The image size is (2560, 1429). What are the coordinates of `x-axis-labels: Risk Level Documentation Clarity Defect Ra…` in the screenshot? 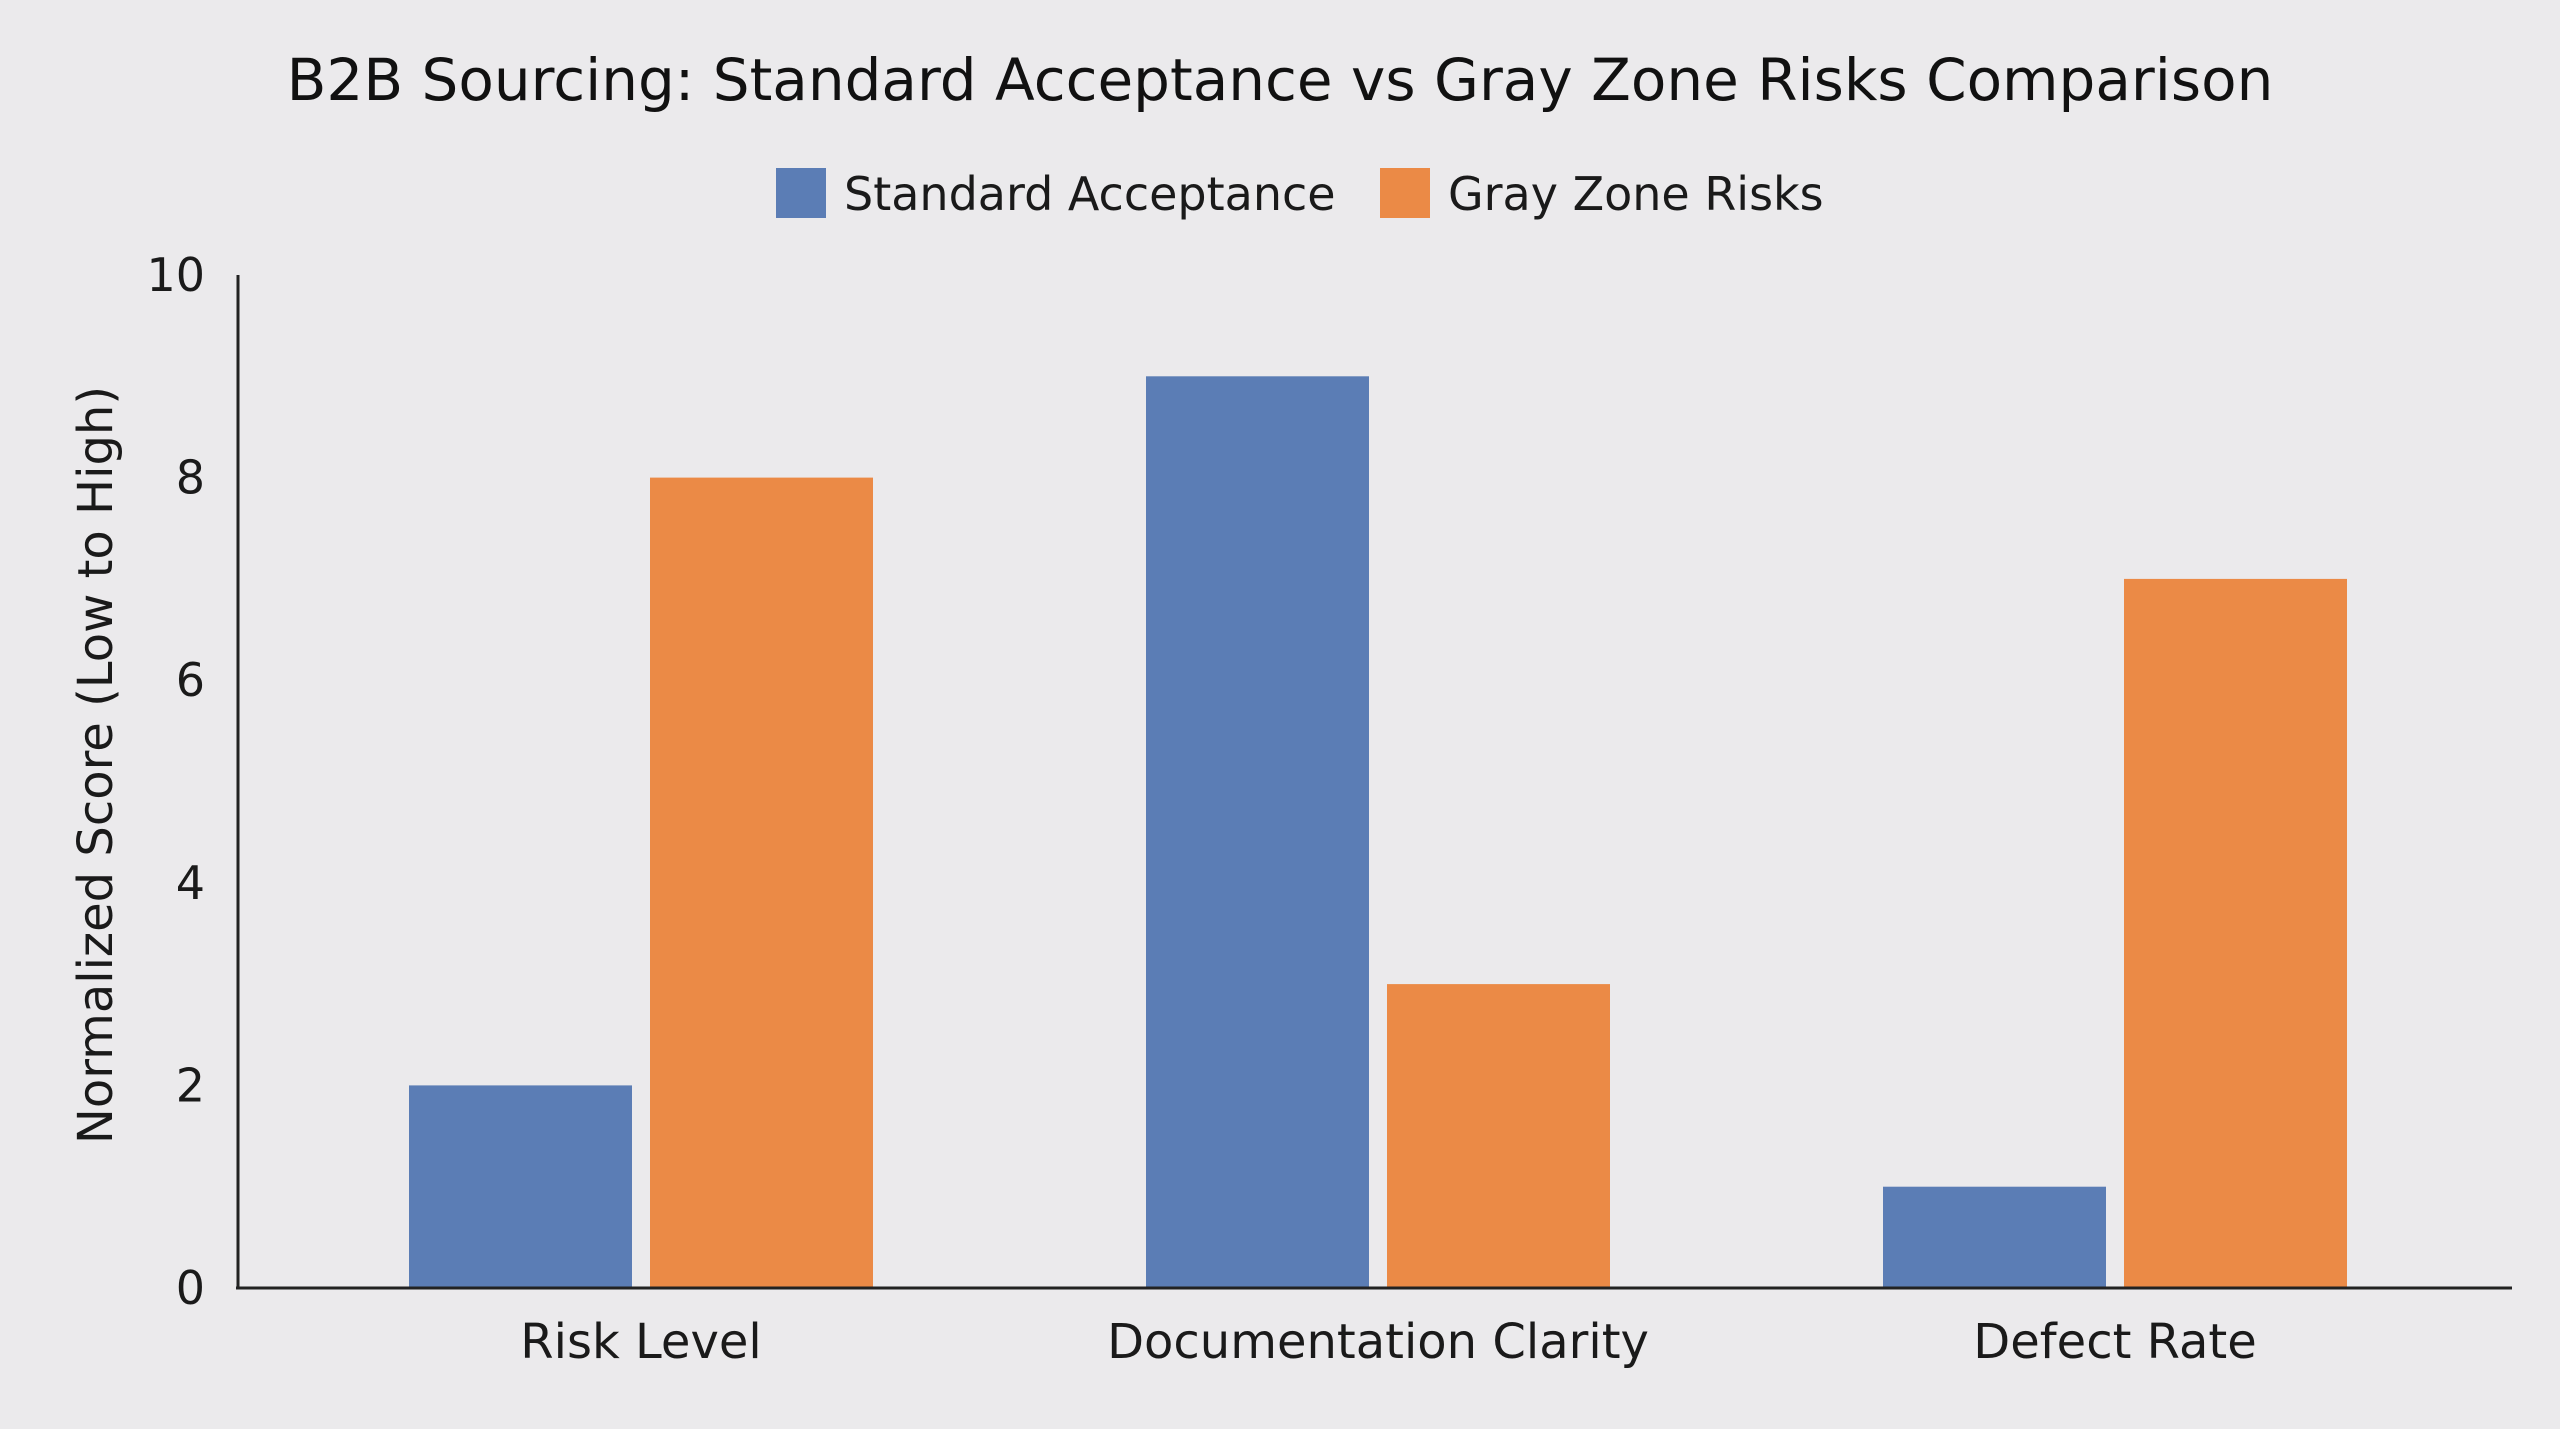 It's located at (1388, 1342).